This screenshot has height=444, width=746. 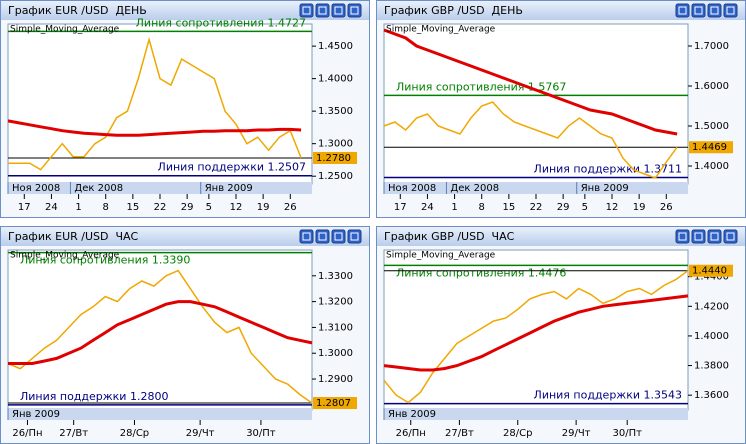 What do you see at coordinates (453, 10) in the screenshot?
I see `window-title: График GBP /USD ДЕНЬ` at bounding box center [453, 10].